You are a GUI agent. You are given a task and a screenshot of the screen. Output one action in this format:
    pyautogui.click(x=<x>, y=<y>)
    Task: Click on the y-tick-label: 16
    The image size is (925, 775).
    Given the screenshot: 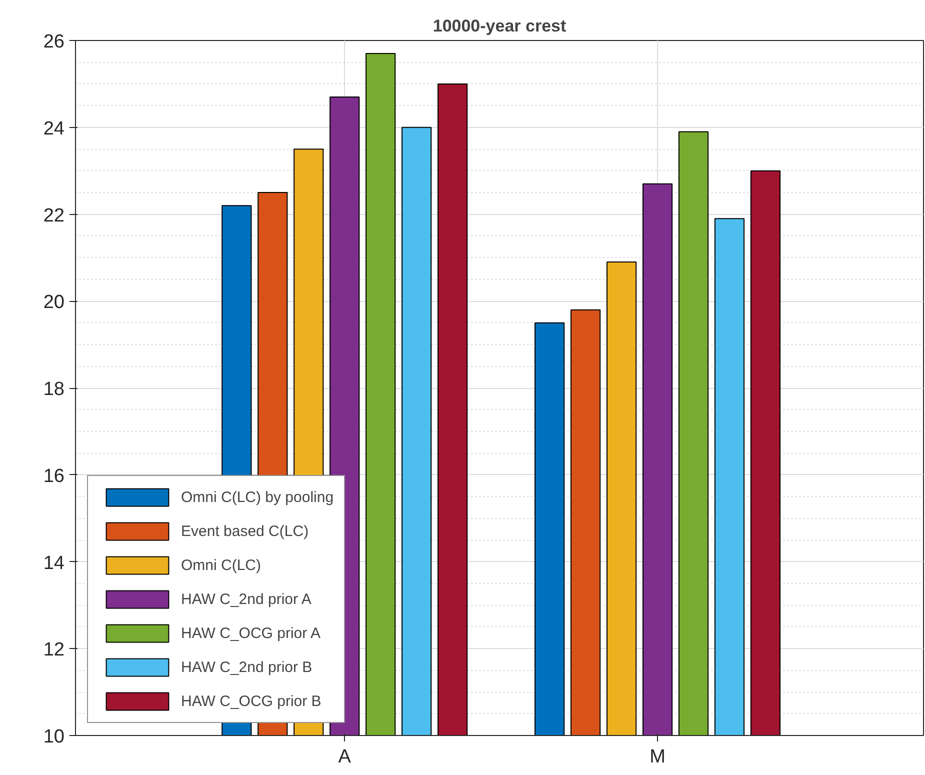 What is the action you would take?
    pyautogui.click(x=54, y=476)
    